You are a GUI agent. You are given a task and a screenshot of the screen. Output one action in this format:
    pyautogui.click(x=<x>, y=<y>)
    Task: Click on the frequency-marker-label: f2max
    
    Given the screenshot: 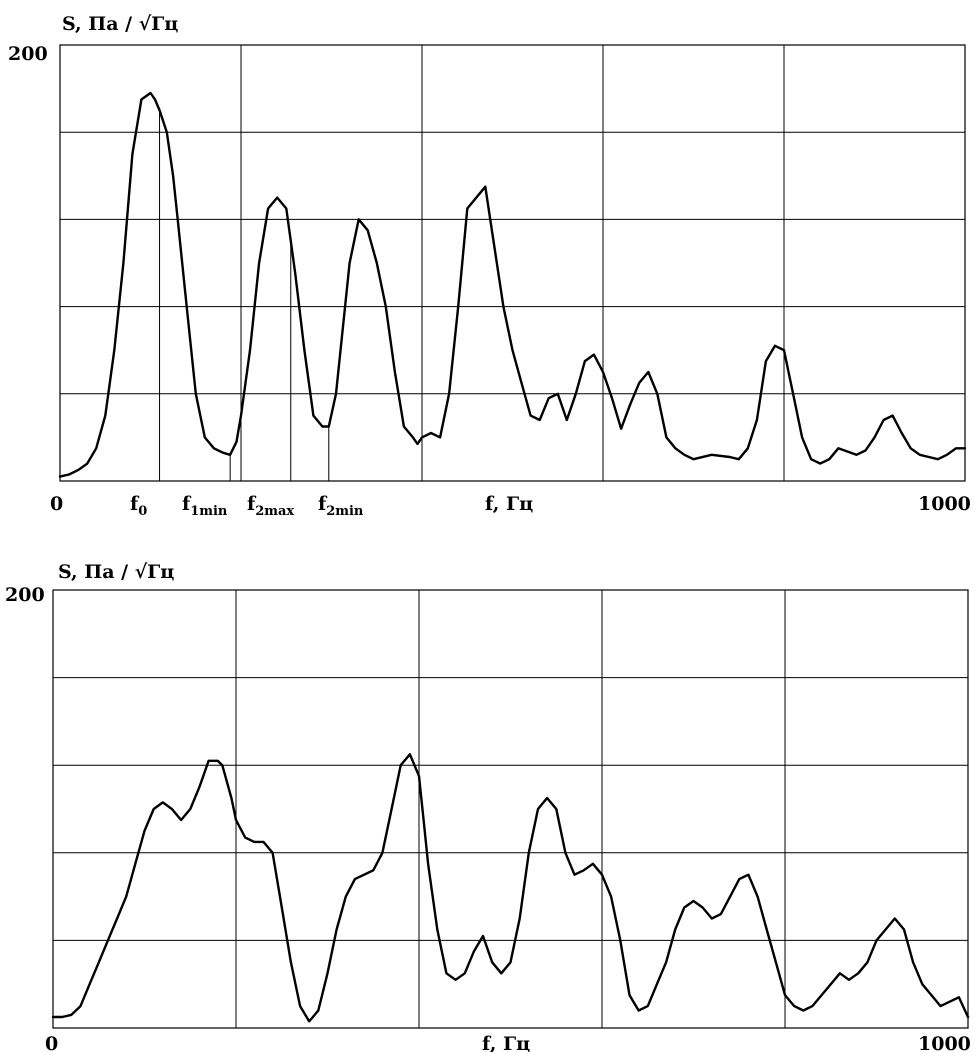 What is the action you would take?
    pyautogui.click(x=270, y=506)
    